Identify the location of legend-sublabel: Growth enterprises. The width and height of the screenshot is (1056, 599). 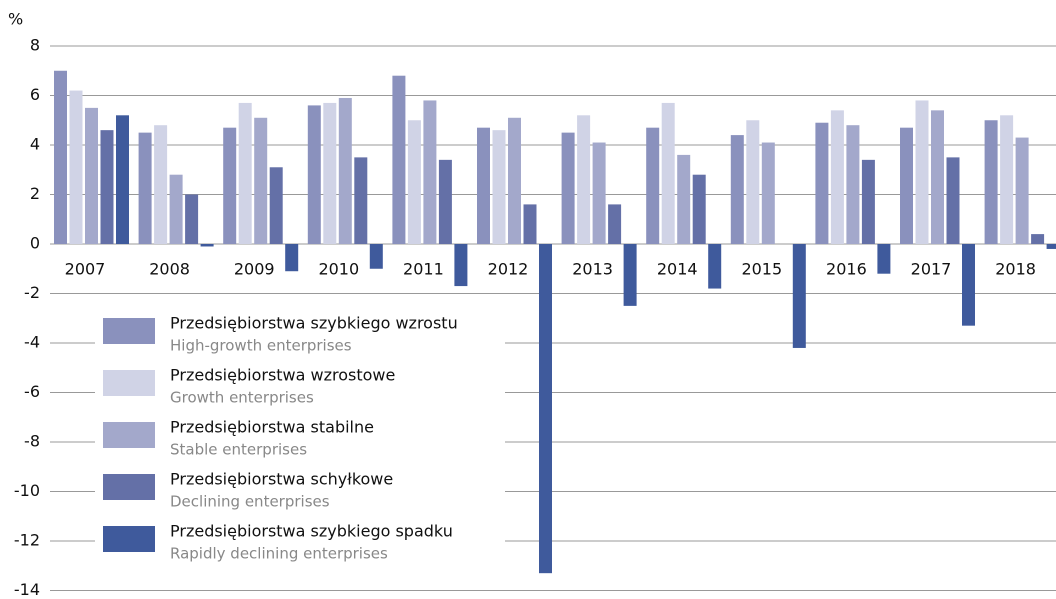
(242, 398).